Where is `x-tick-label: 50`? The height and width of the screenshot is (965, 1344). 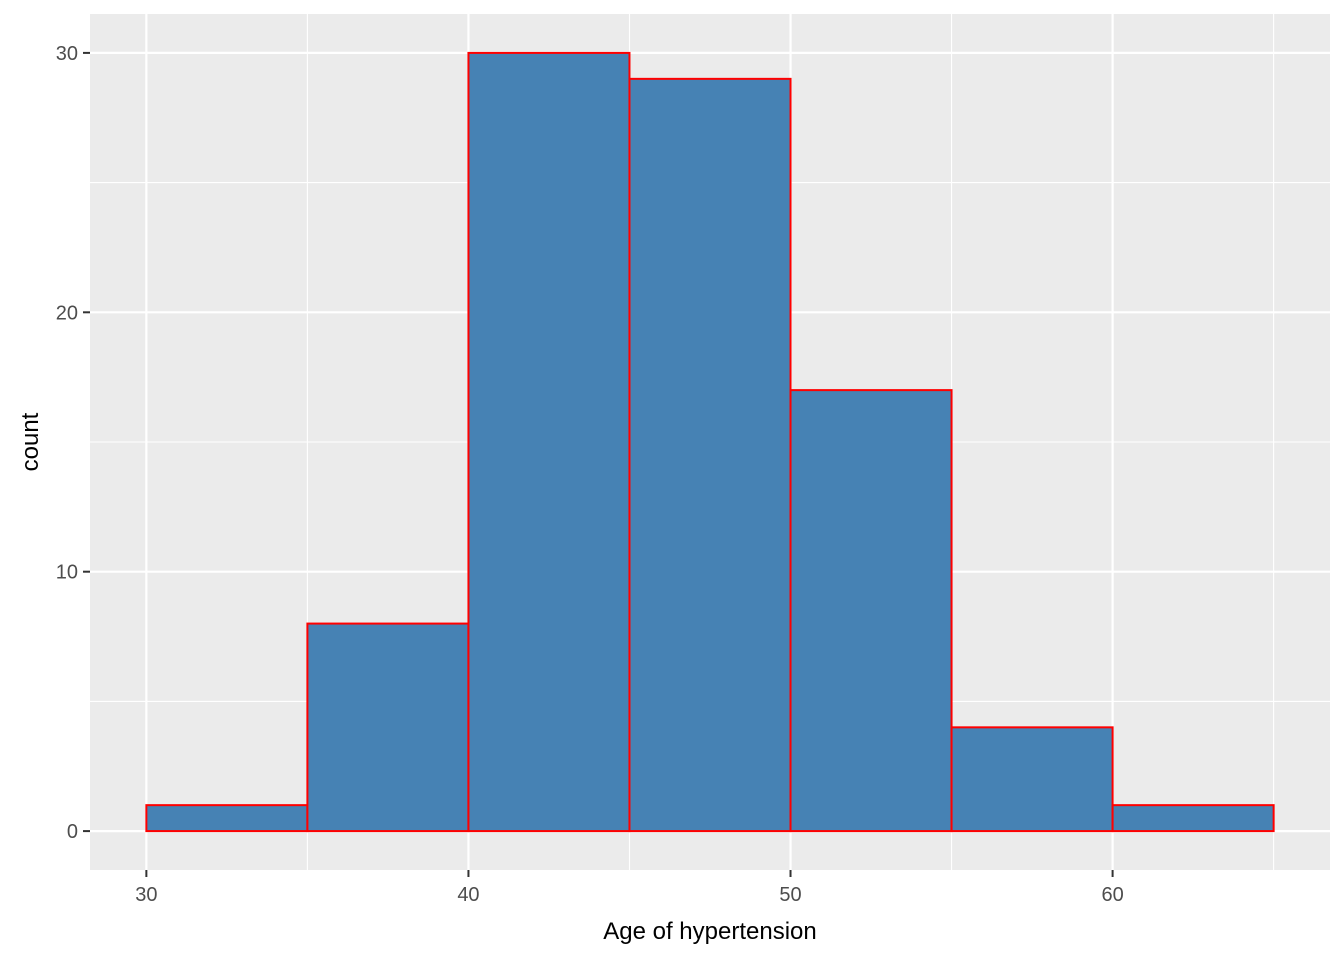 x-tick-label: 50 is located at coordinates (790, 895).